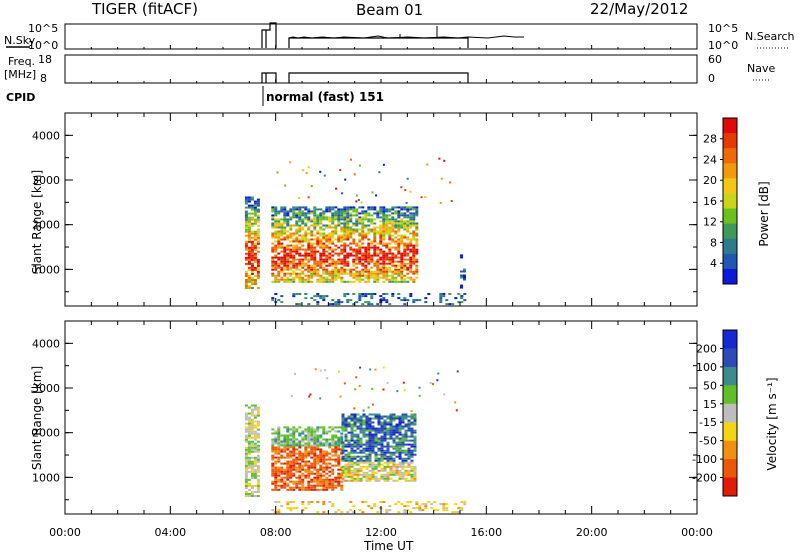  I want to click on colorbar-swatch, so click(730, 231).